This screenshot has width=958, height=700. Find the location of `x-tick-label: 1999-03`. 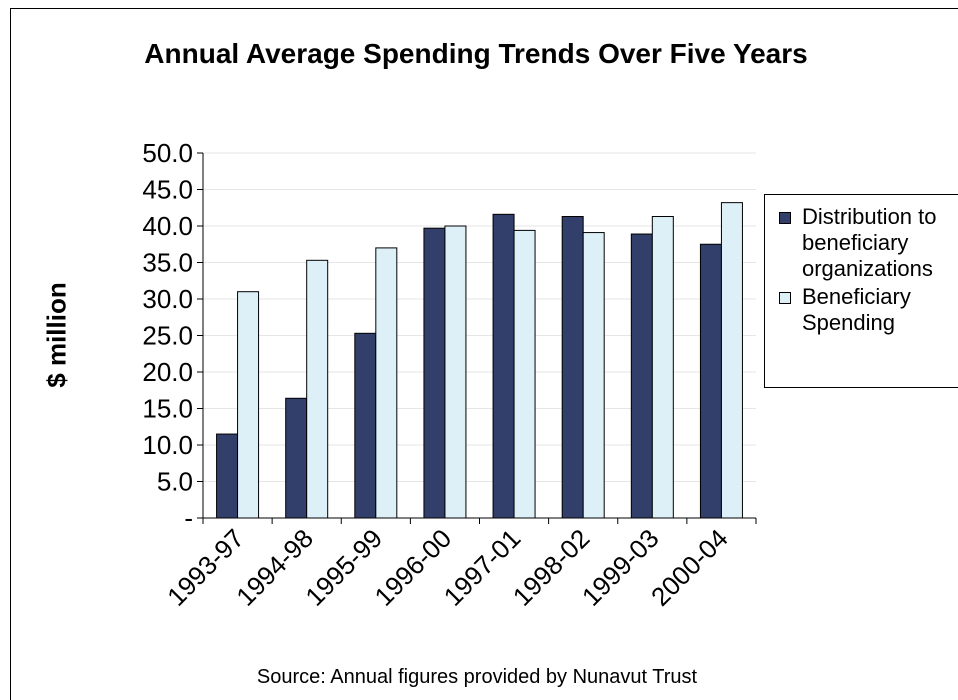

x-tick-label: 1999-03 is located at coordinates (620, 567).